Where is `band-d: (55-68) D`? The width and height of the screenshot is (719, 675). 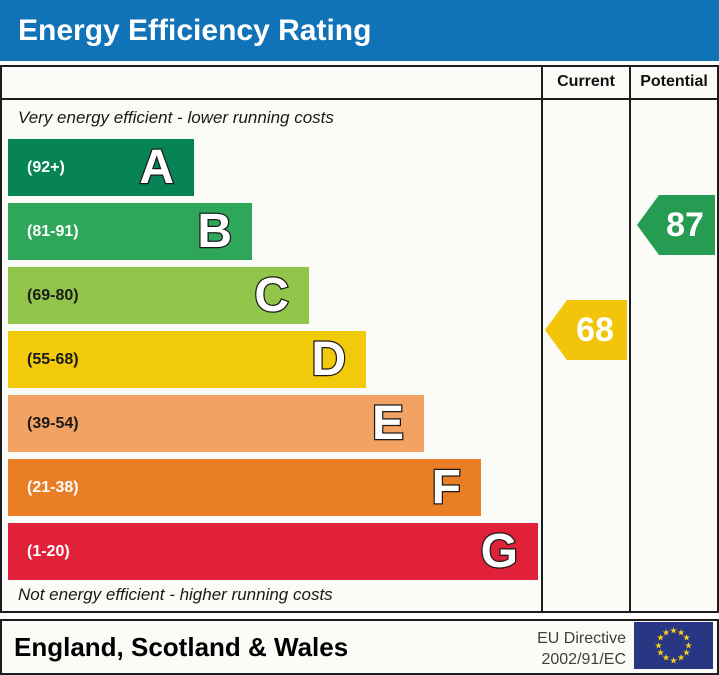 band-d: (55-68) D is located at coordinates (187, 359).